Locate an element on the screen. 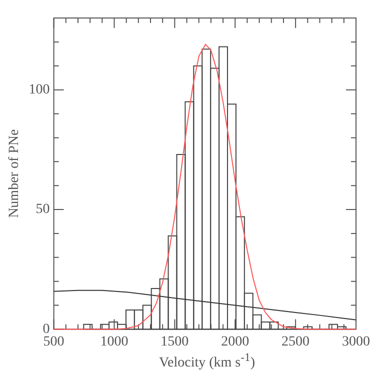 This screenshot has height=374, width=374. x-tick-label: 2000 is located at coordinates (235, 342).